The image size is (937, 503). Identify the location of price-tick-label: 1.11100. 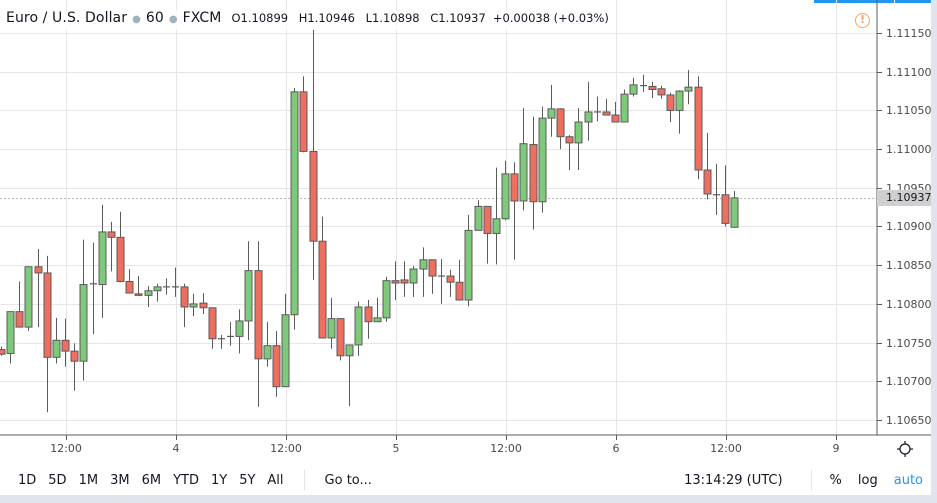
(909, 72).